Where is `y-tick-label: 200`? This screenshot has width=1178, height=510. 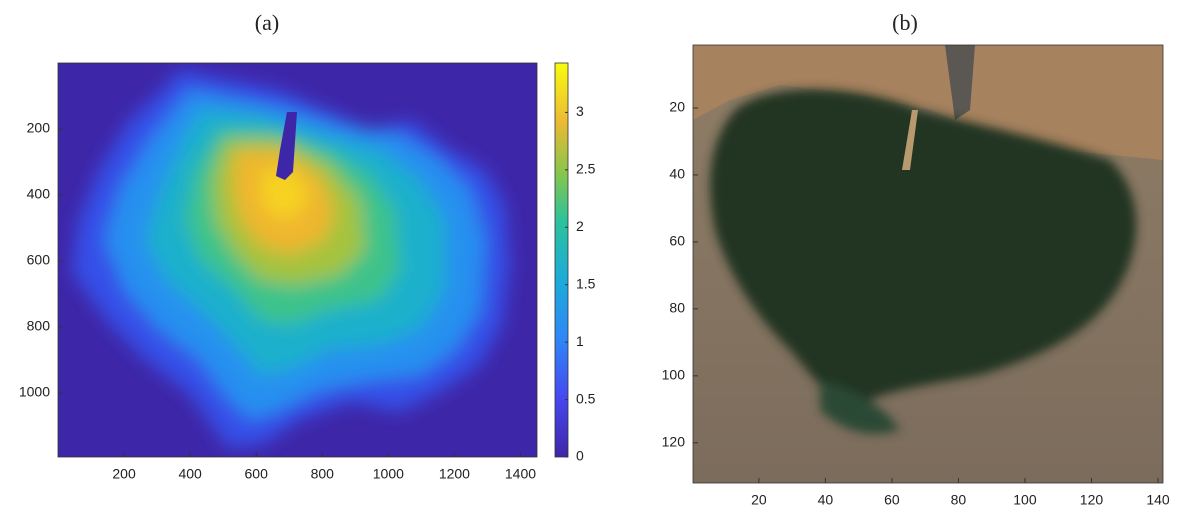
y-tick-label: 200 is located at coordinates (39, 128).